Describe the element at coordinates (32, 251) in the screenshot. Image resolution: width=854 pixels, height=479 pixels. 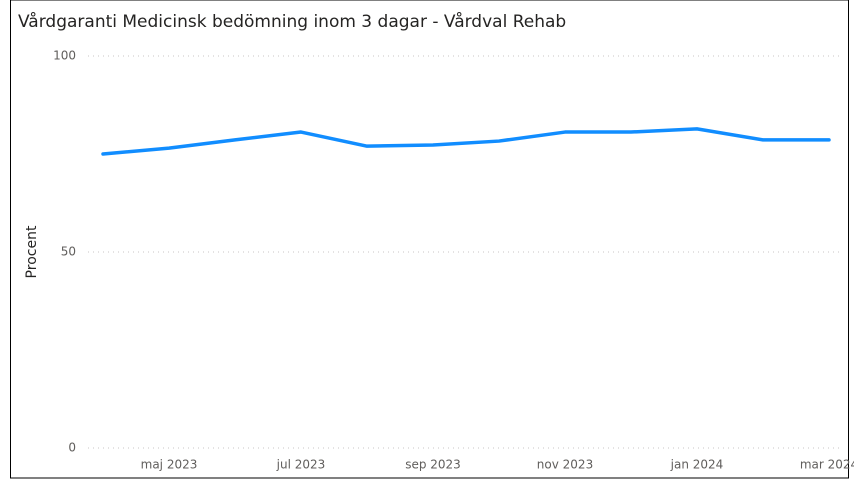
I see `y-axis-title: Procent` at that location.